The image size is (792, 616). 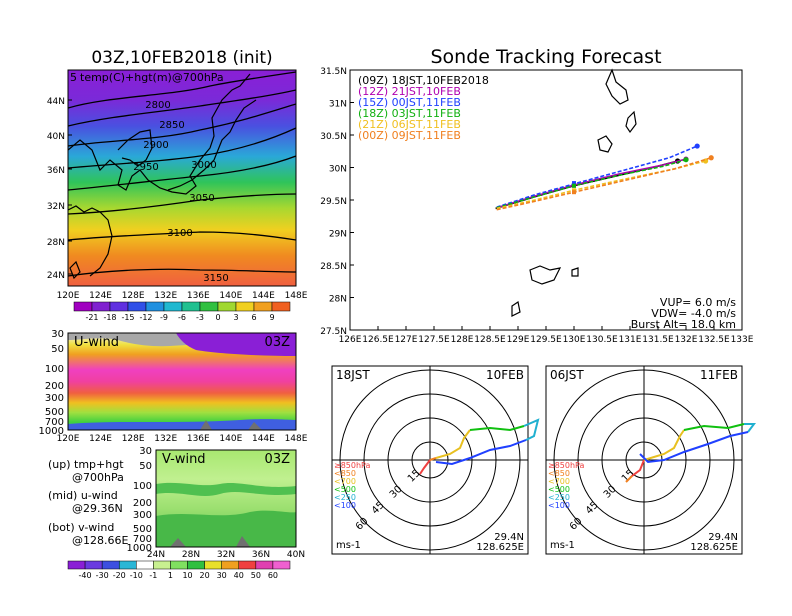 I want to click on vwind-p-tick: 100, so click(x=142, y=486).